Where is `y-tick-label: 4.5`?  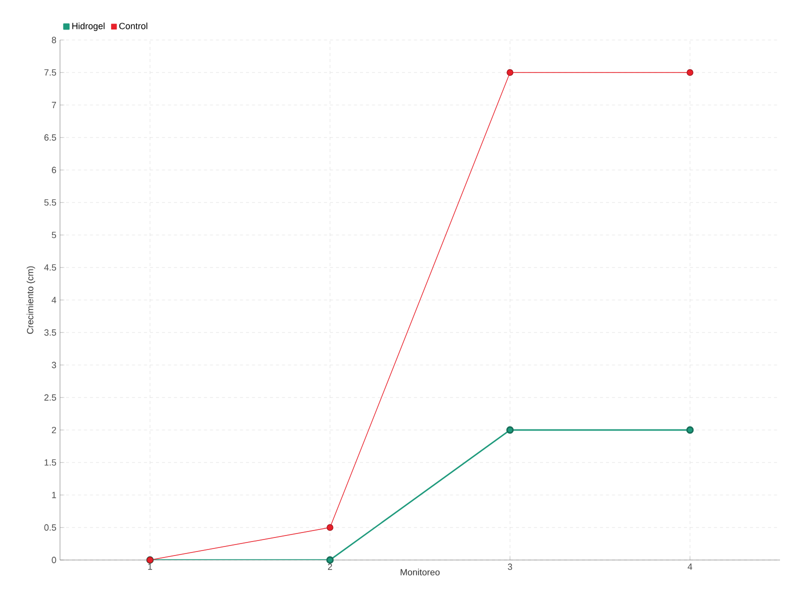
y-tick-label: 4.5 is located at coordinates (50, 267).